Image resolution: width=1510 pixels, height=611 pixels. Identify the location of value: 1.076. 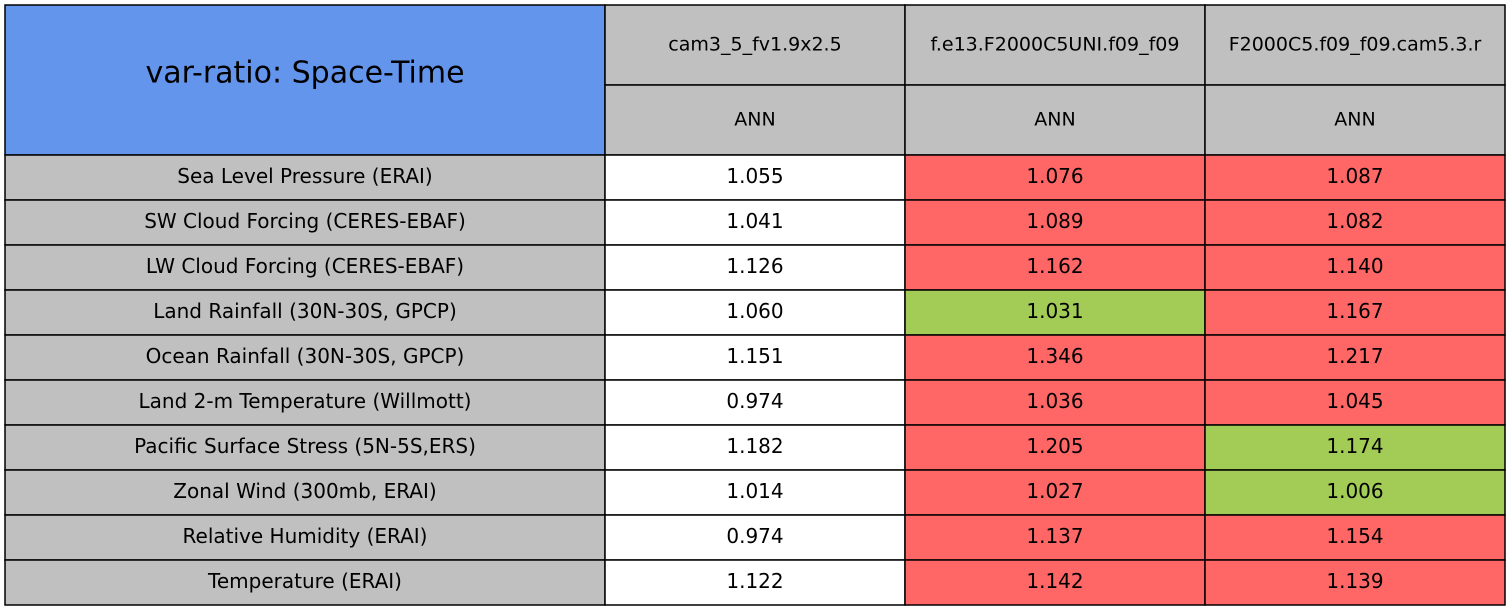
(1054, 176).